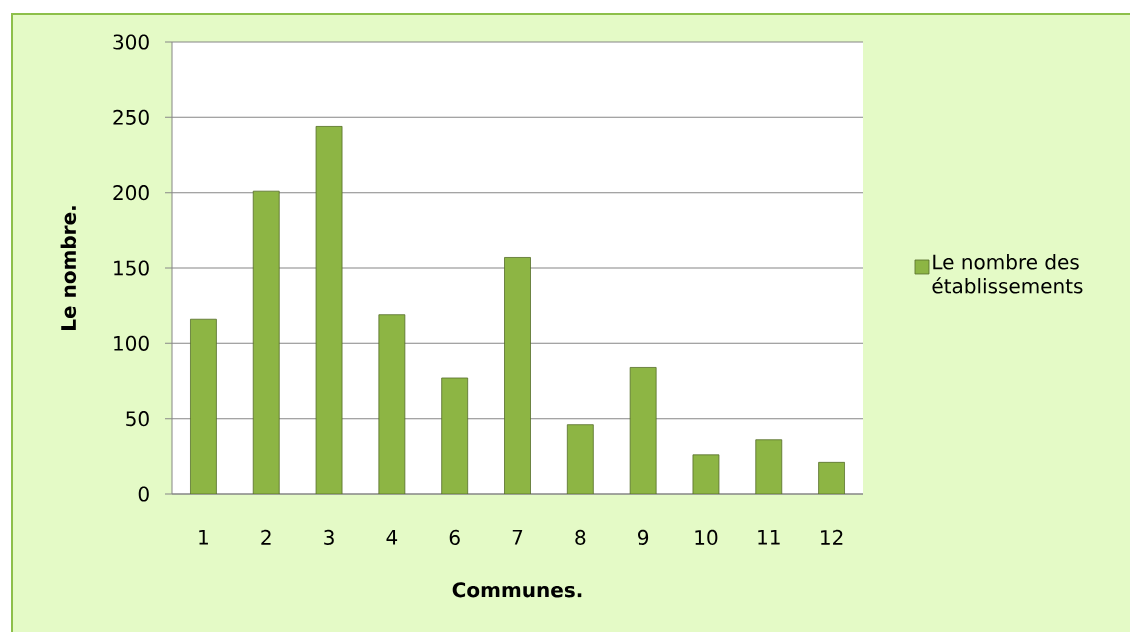 The height and width of the screenshot is (632, 1130). Describe the element at coordinates (580, 537) in the screenshot. I see `x-tick-label: 8` at that location.